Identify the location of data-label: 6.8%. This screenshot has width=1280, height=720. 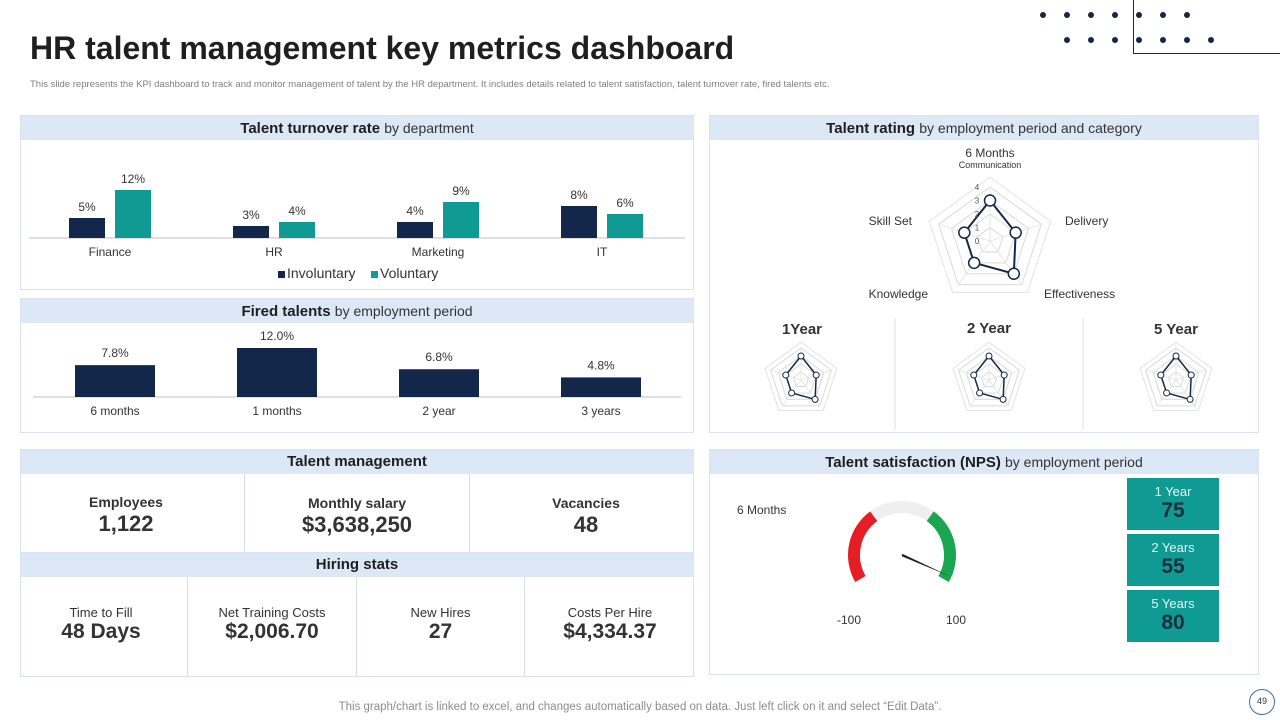
(439, 357).